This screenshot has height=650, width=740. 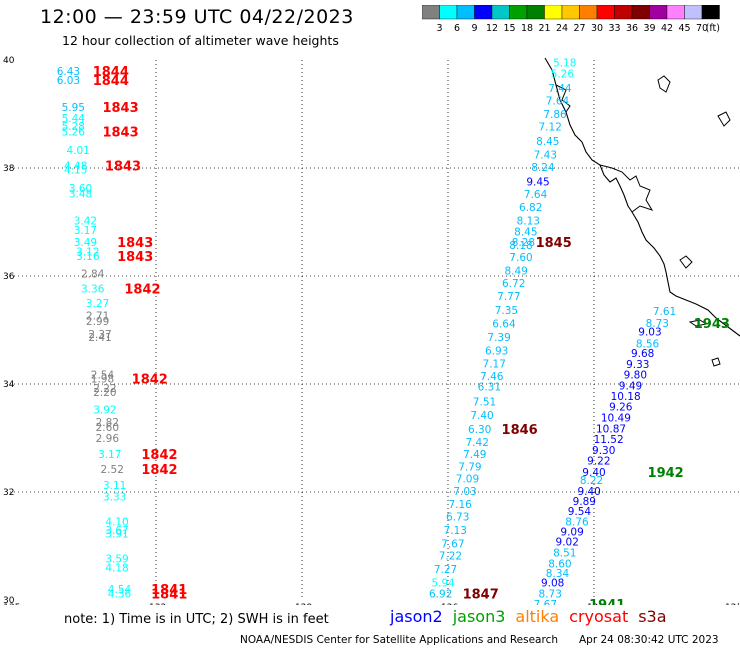 What do you see at coordinates (558, 574) in the screenshot?
I see `swh-value: 8.34` at bounding box center [558, 574].